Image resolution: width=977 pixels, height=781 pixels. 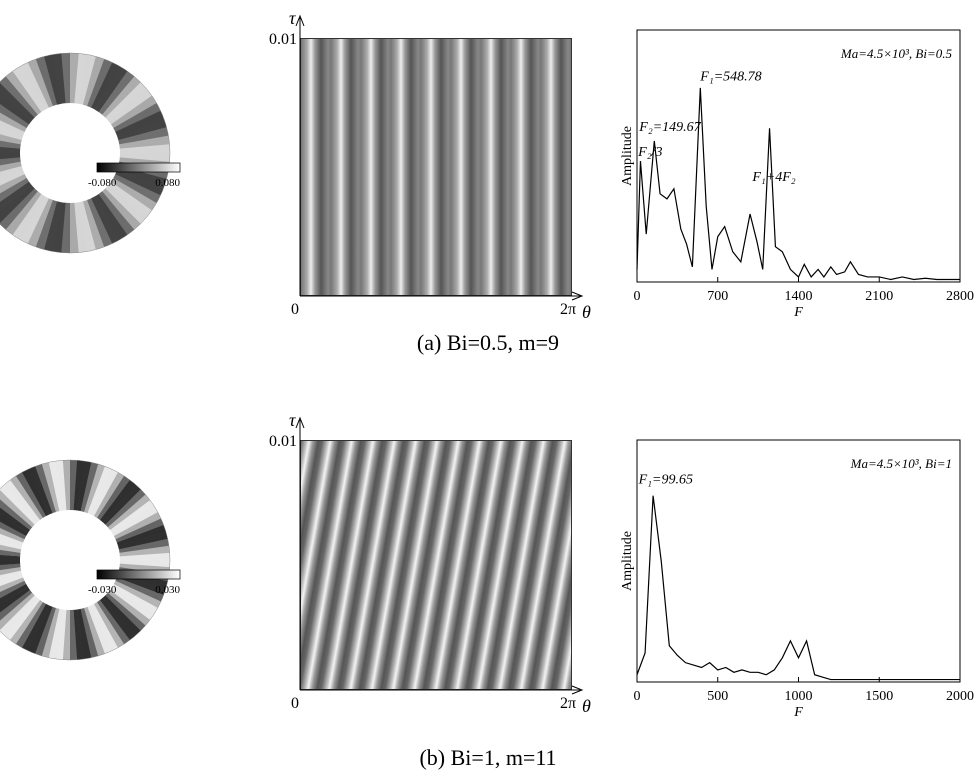 What do you see at coordinates (292, 18) in the screenshot?
I see `y-label: τ` at bounding box center [292, 18].